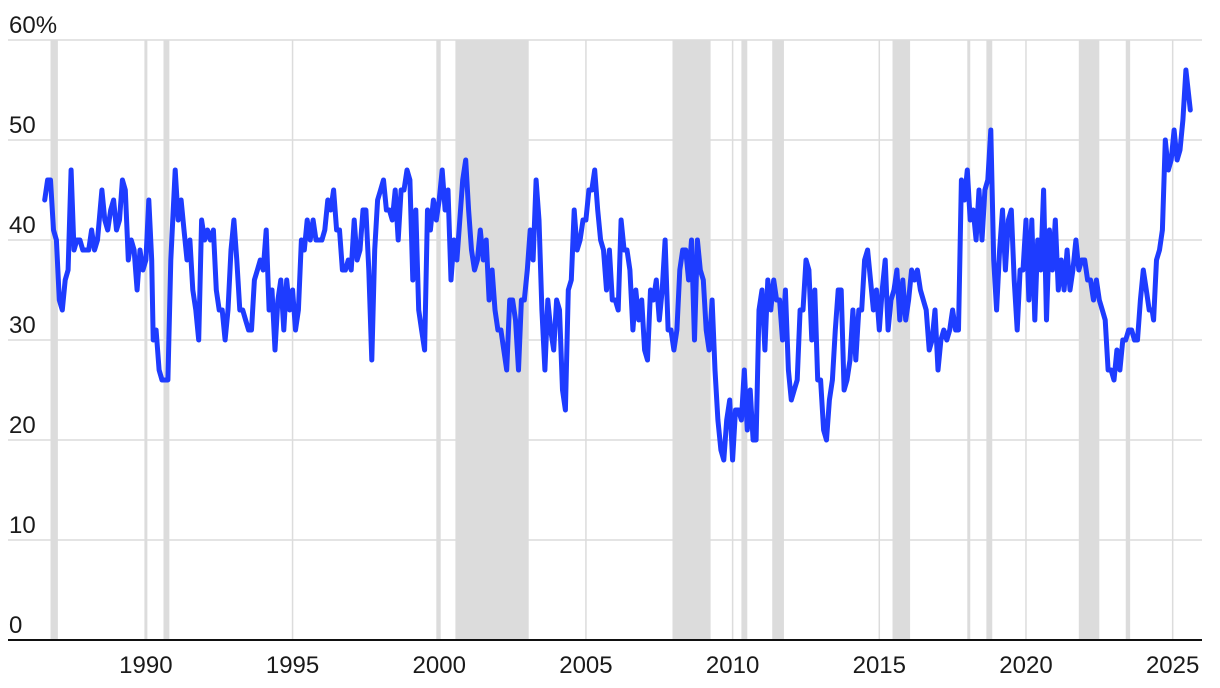 The image size is (1220, 688). I want to click on x-tick-label: 2010, so click(732, 665).